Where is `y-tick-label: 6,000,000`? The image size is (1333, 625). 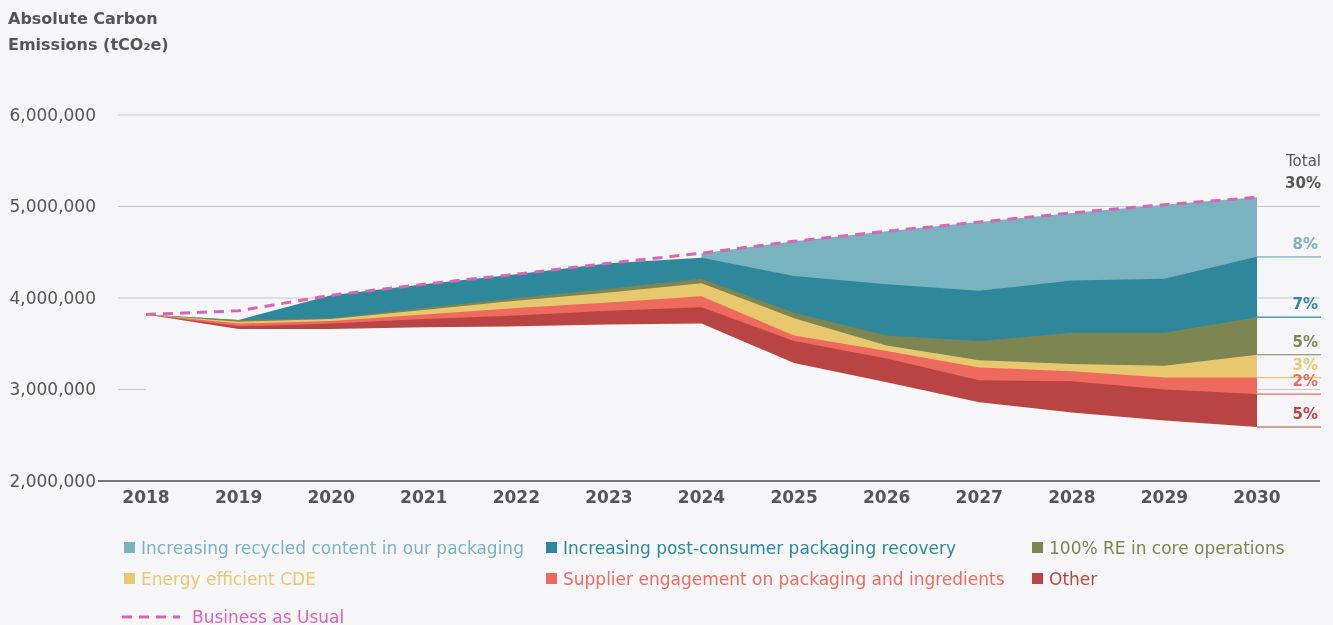
y-tick-label: 6,000,000 is located at coordinates (52, 114).